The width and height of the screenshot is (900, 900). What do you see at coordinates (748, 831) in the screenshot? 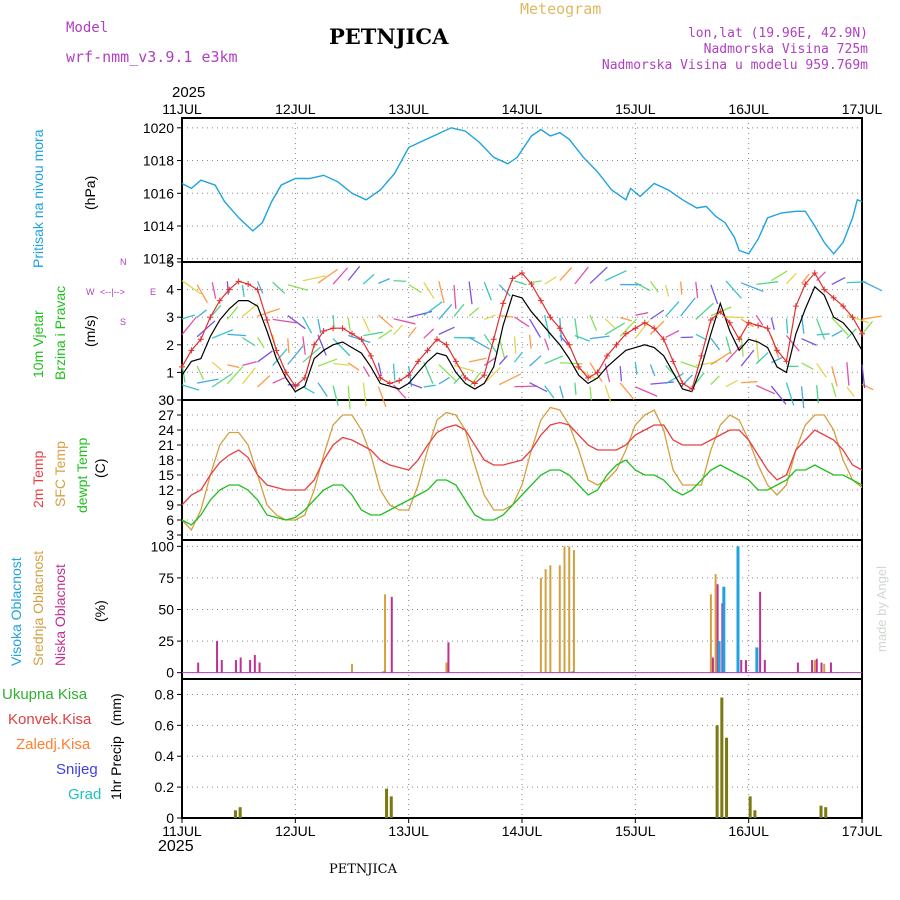
I see `x-tick-label-bottom: 16JUL` at bounding box center [748, 831].